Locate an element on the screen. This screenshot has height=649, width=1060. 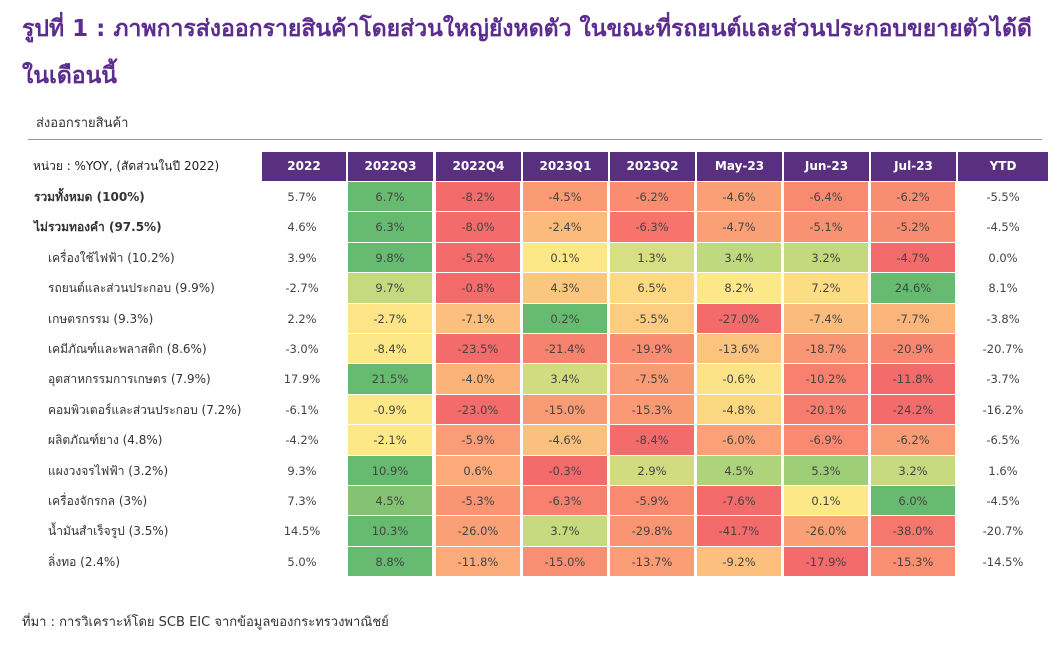
heatmap-cell: -29.8% is located at coordinates (652, 531).